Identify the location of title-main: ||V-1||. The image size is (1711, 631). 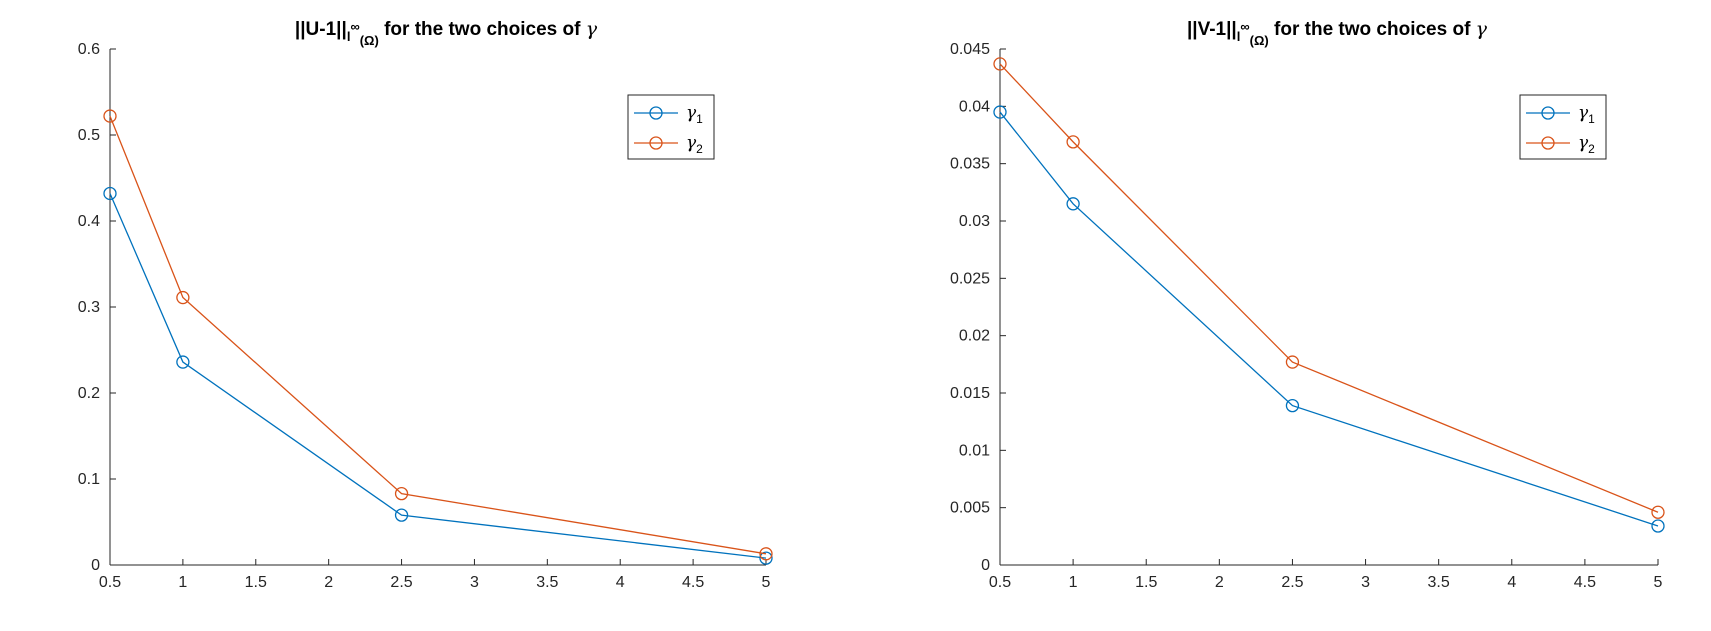
(1212, 29).